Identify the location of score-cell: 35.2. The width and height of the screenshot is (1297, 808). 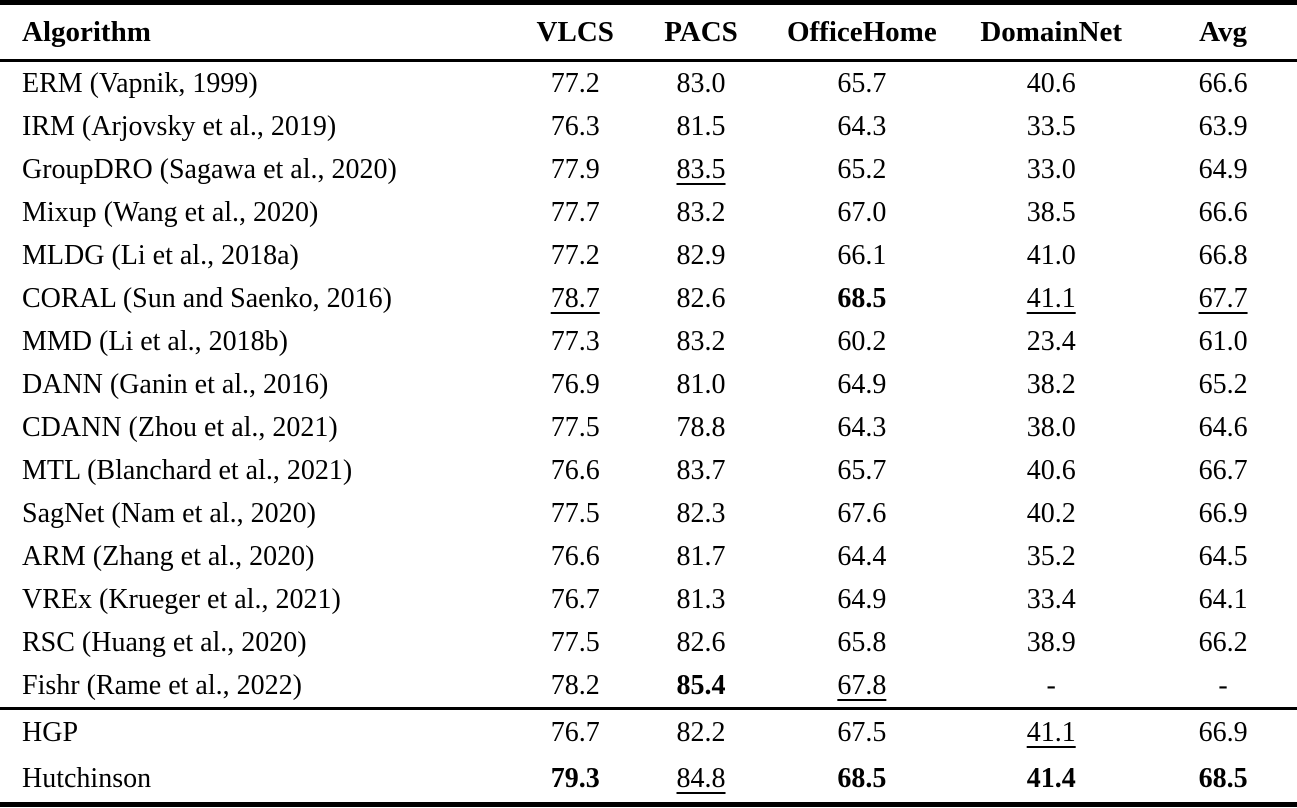
(1051, 556).